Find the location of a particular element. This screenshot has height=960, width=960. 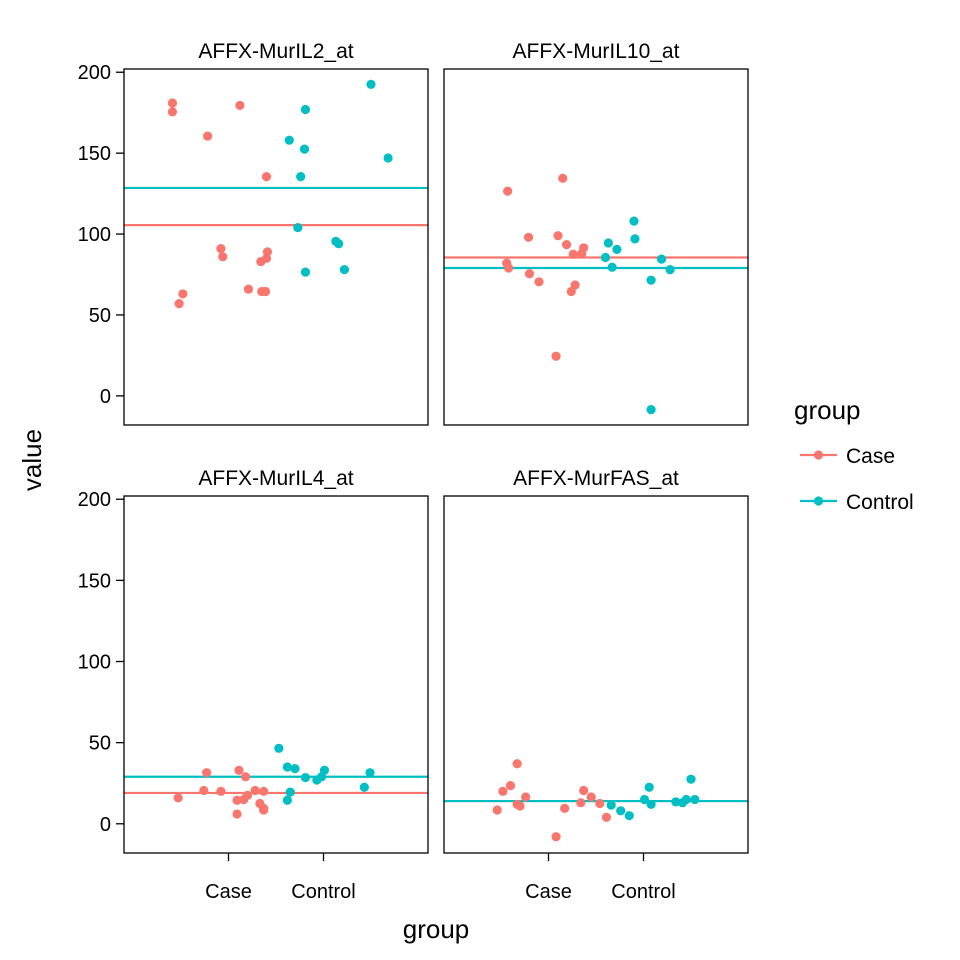

x-axis-title: group is located at coordinates (436, 929).